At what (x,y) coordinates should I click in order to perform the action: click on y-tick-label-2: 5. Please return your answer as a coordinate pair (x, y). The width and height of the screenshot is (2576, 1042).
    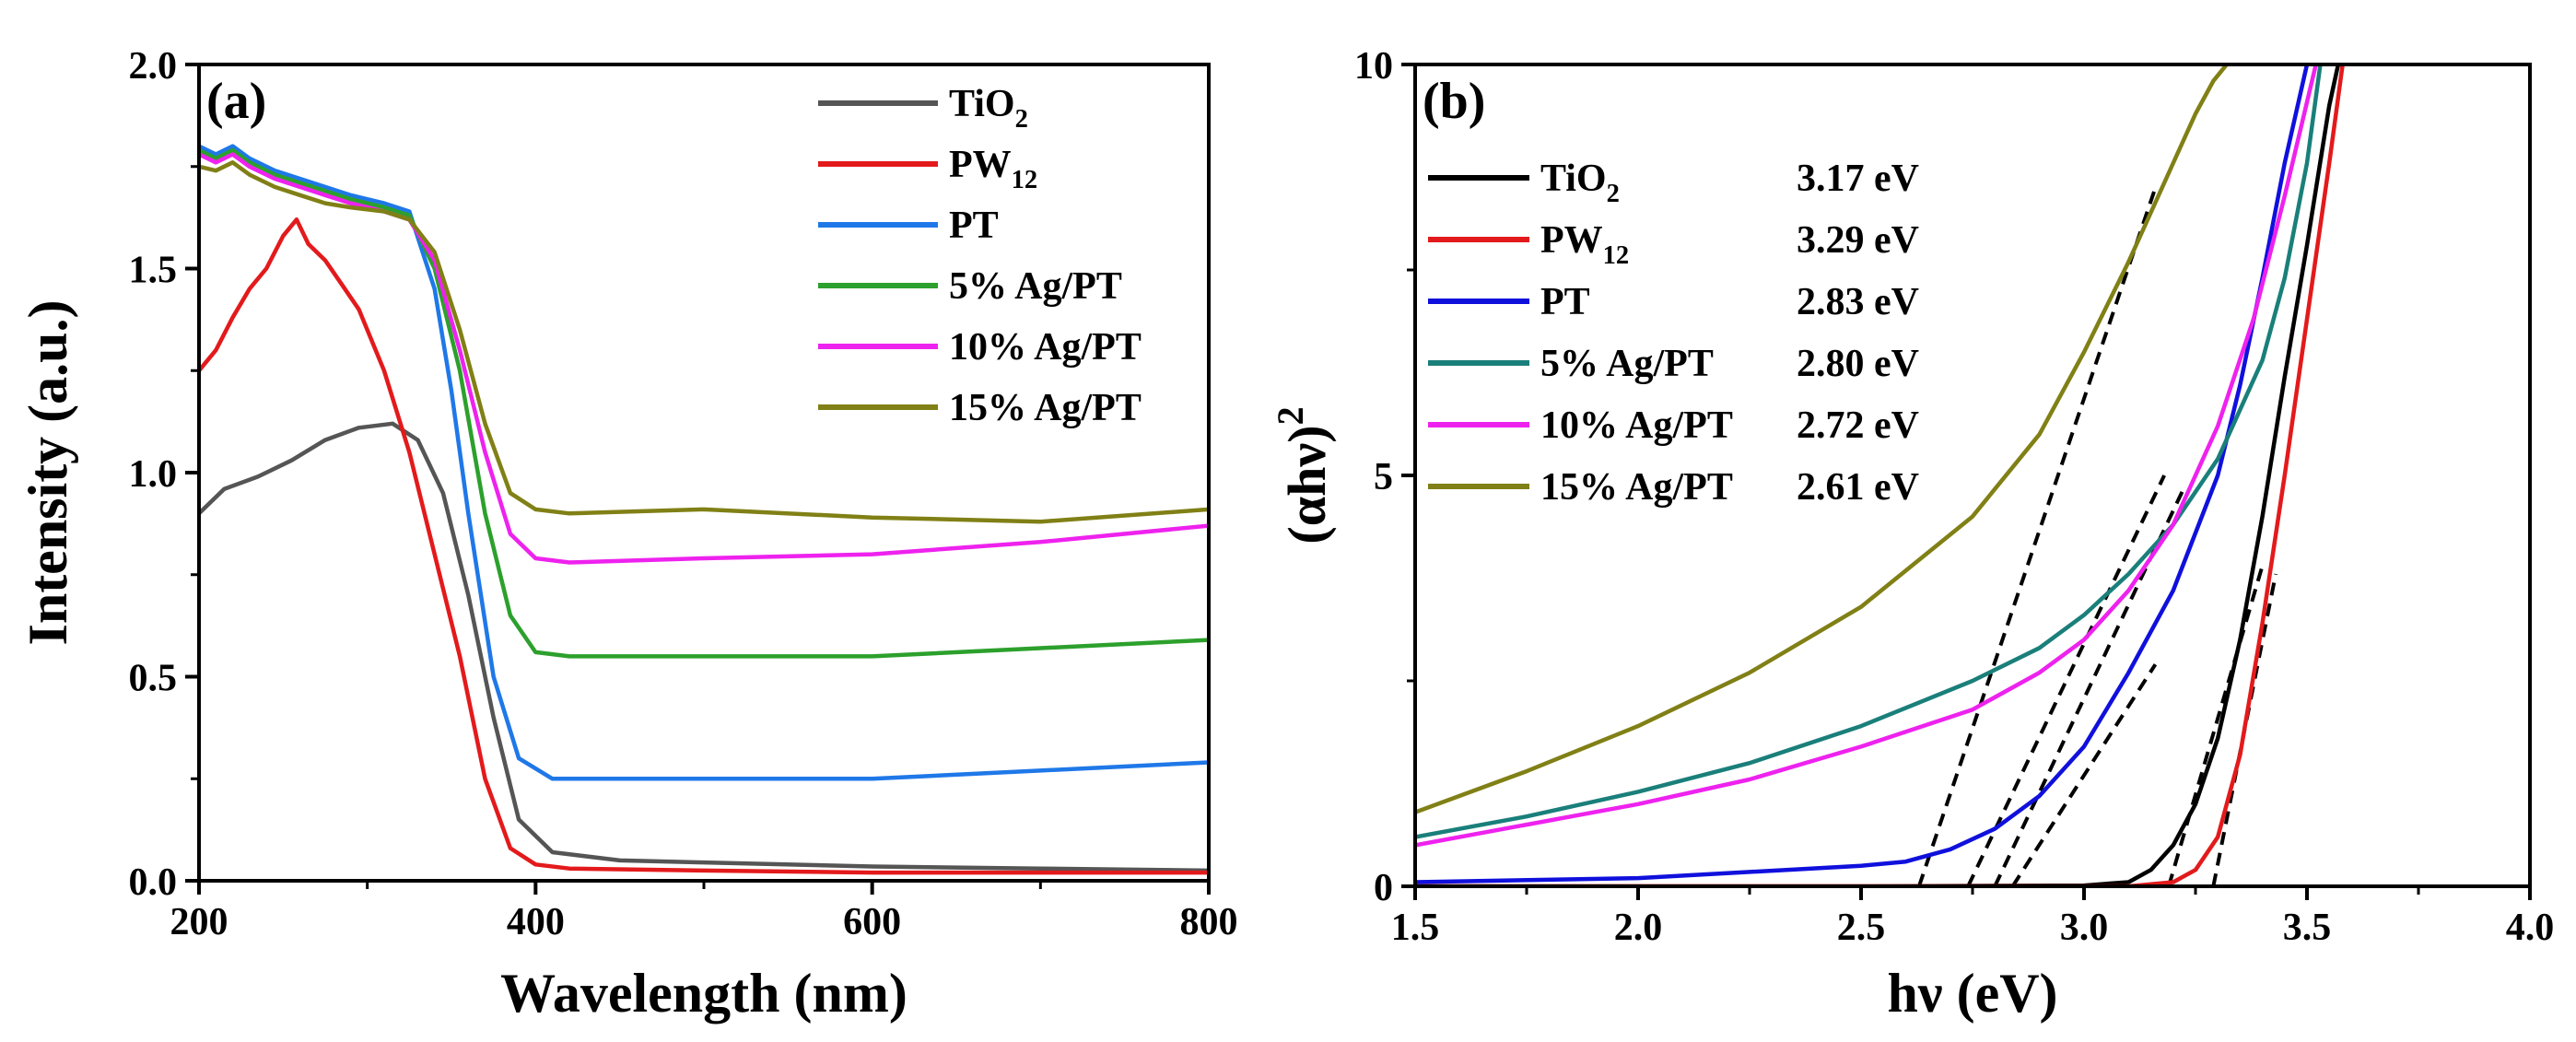
    Looking at the image, I should click on (1383, 477).